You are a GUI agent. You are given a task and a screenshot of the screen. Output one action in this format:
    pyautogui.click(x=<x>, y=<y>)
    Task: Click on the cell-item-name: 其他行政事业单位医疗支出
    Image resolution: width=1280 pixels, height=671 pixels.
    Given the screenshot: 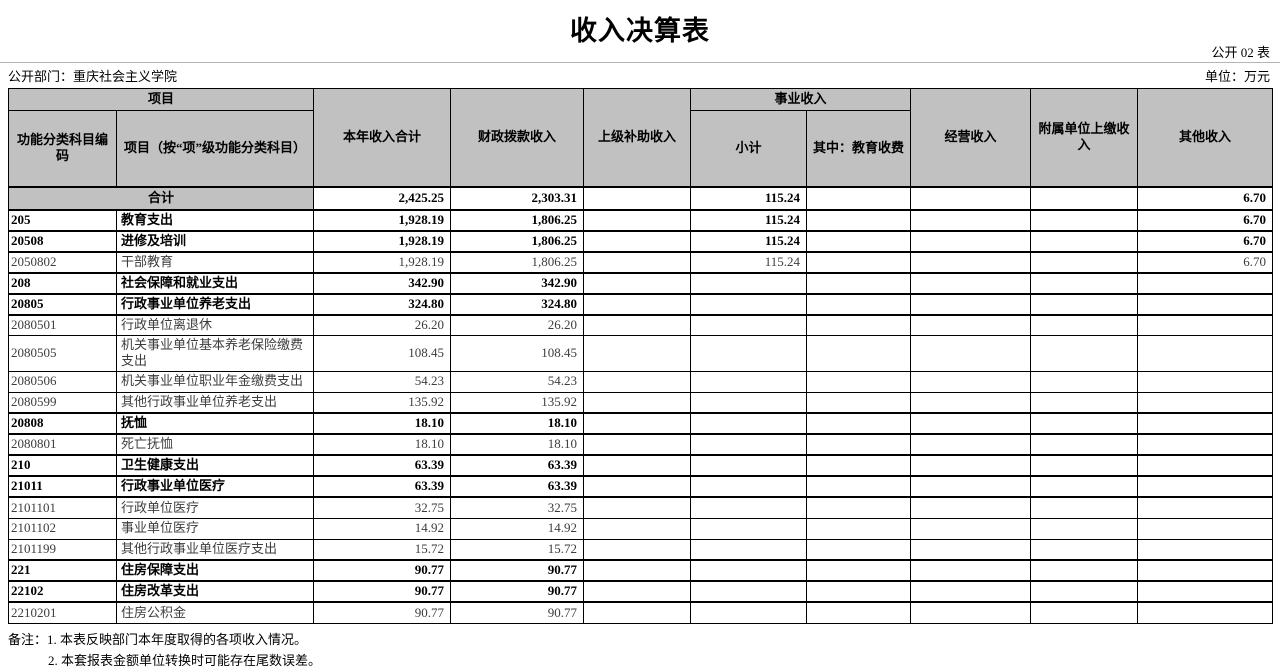 What is the action you would take?
    pyautogui.click(x=215, y=549)
    